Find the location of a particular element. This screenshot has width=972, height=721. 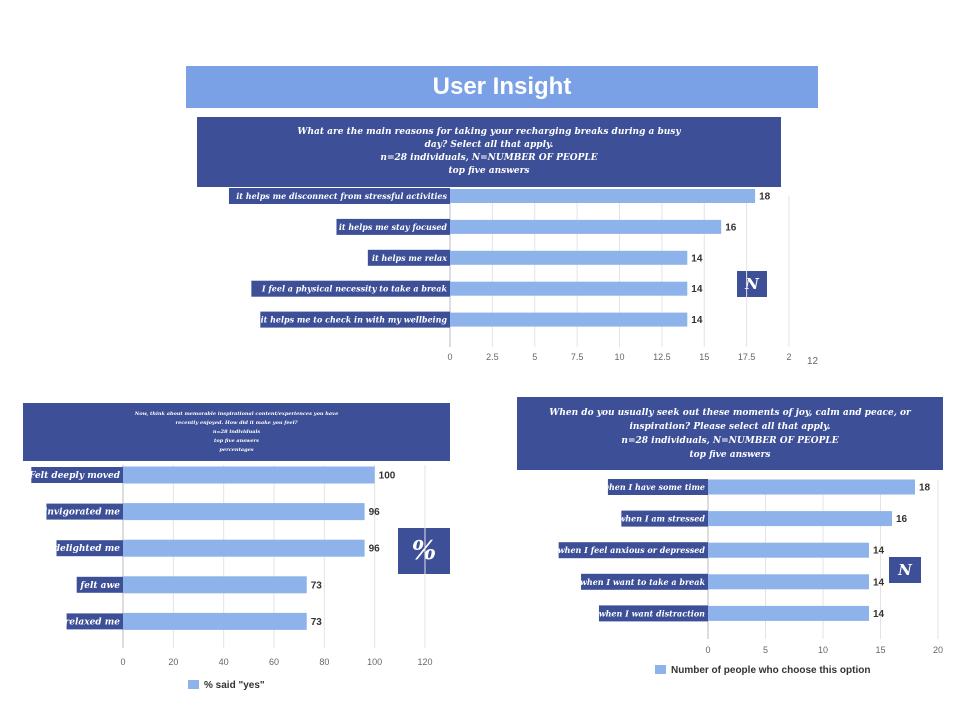

chart1-tick-label: 10 is located at coordinates (619, 357).